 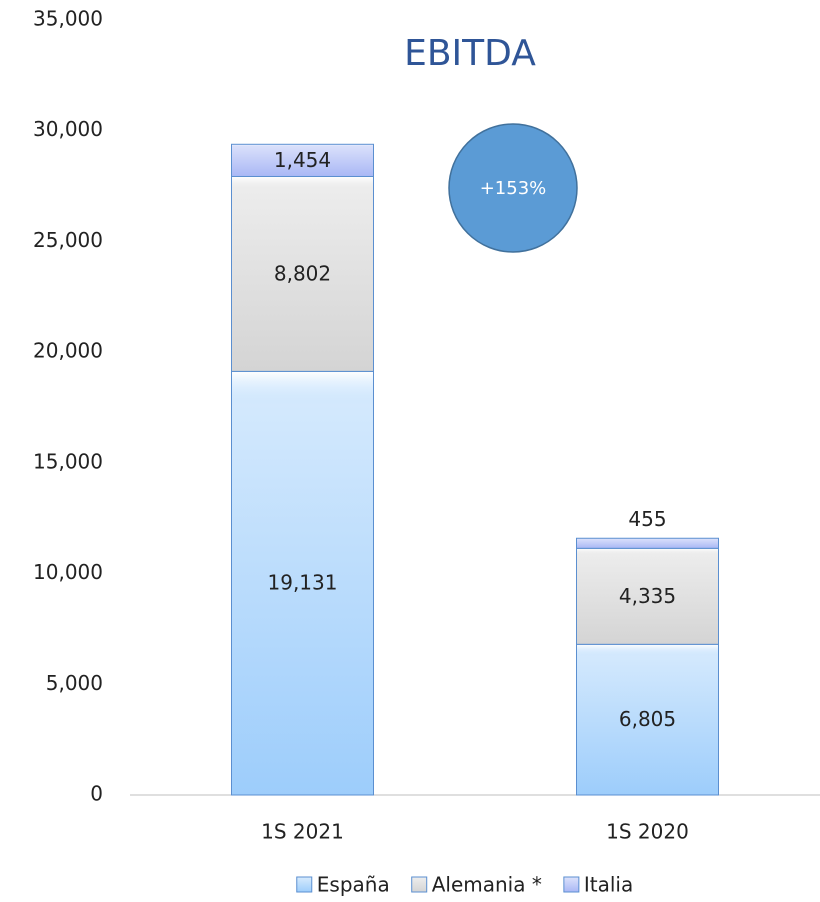 I want to click on y-tick-label: 30,000, so click(x=68, y=129).